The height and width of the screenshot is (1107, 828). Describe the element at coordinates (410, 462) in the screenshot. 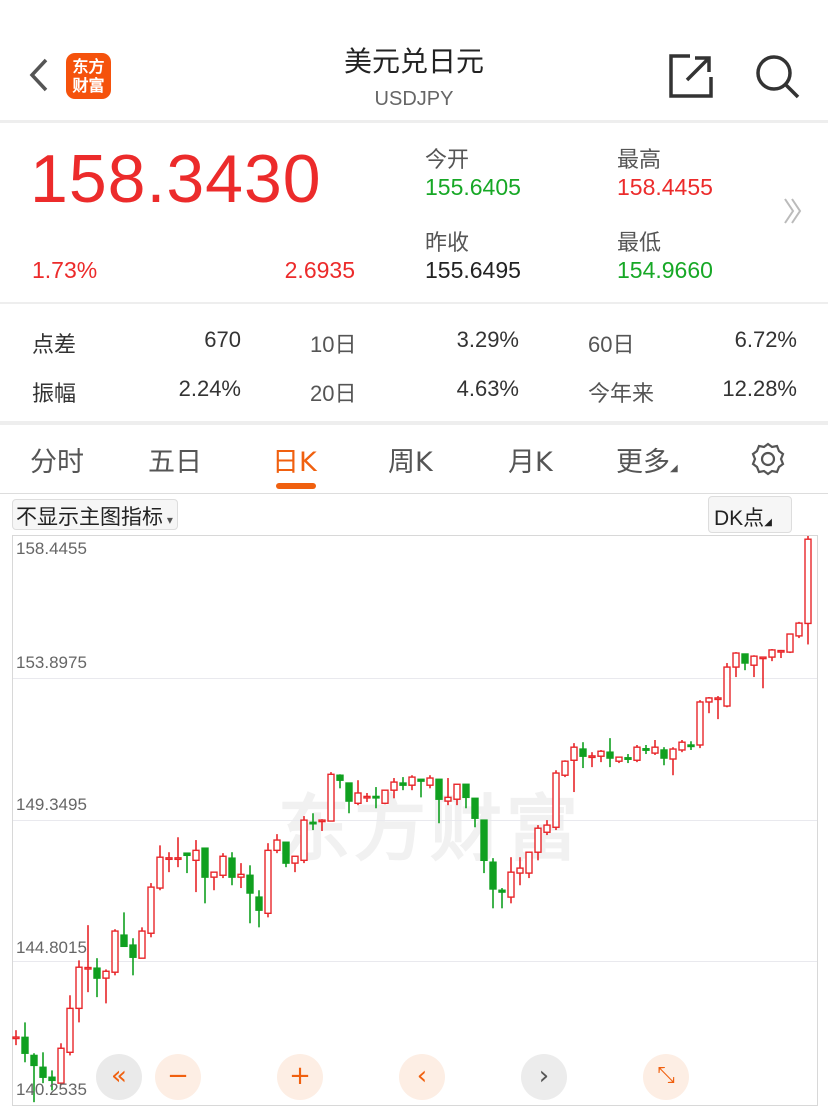

I see `tab-weekly-k: 周K` at that location.